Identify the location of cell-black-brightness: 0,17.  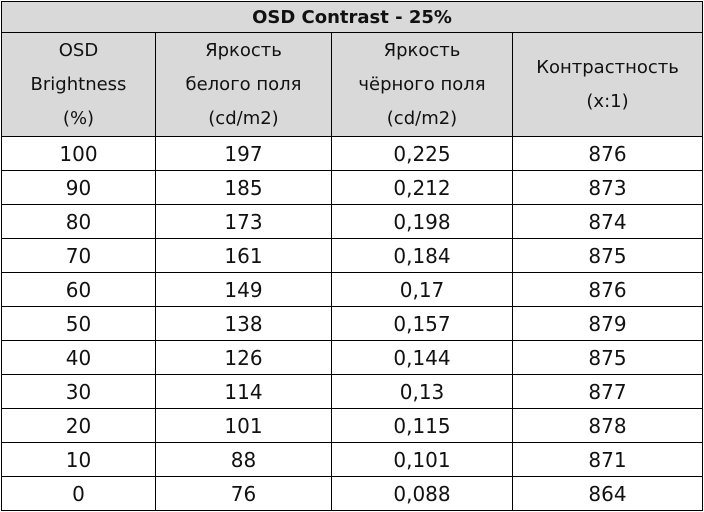
(422, 289).